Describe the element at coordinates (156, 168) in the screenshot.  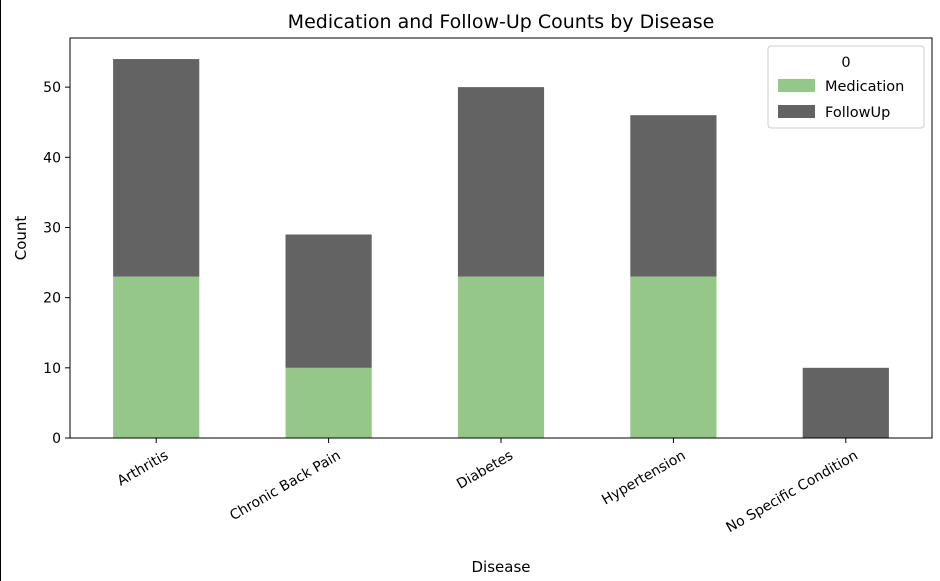
I see `bar-followup-arthritis` at that location.